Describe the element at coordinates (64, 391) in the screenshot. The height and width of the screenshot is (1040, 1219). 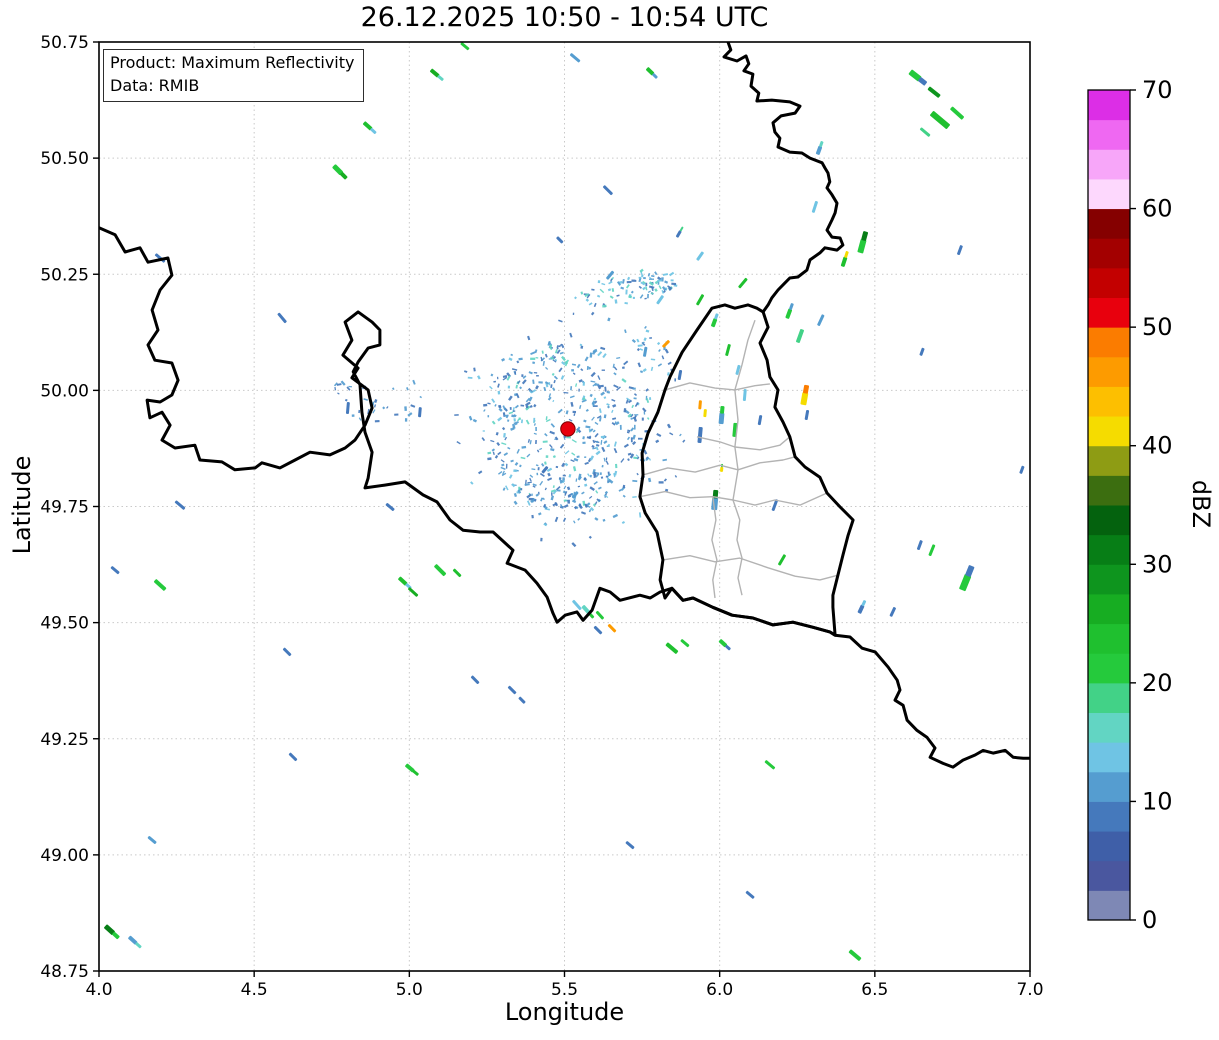
I see `y-tick-label: 50.00` at that location.